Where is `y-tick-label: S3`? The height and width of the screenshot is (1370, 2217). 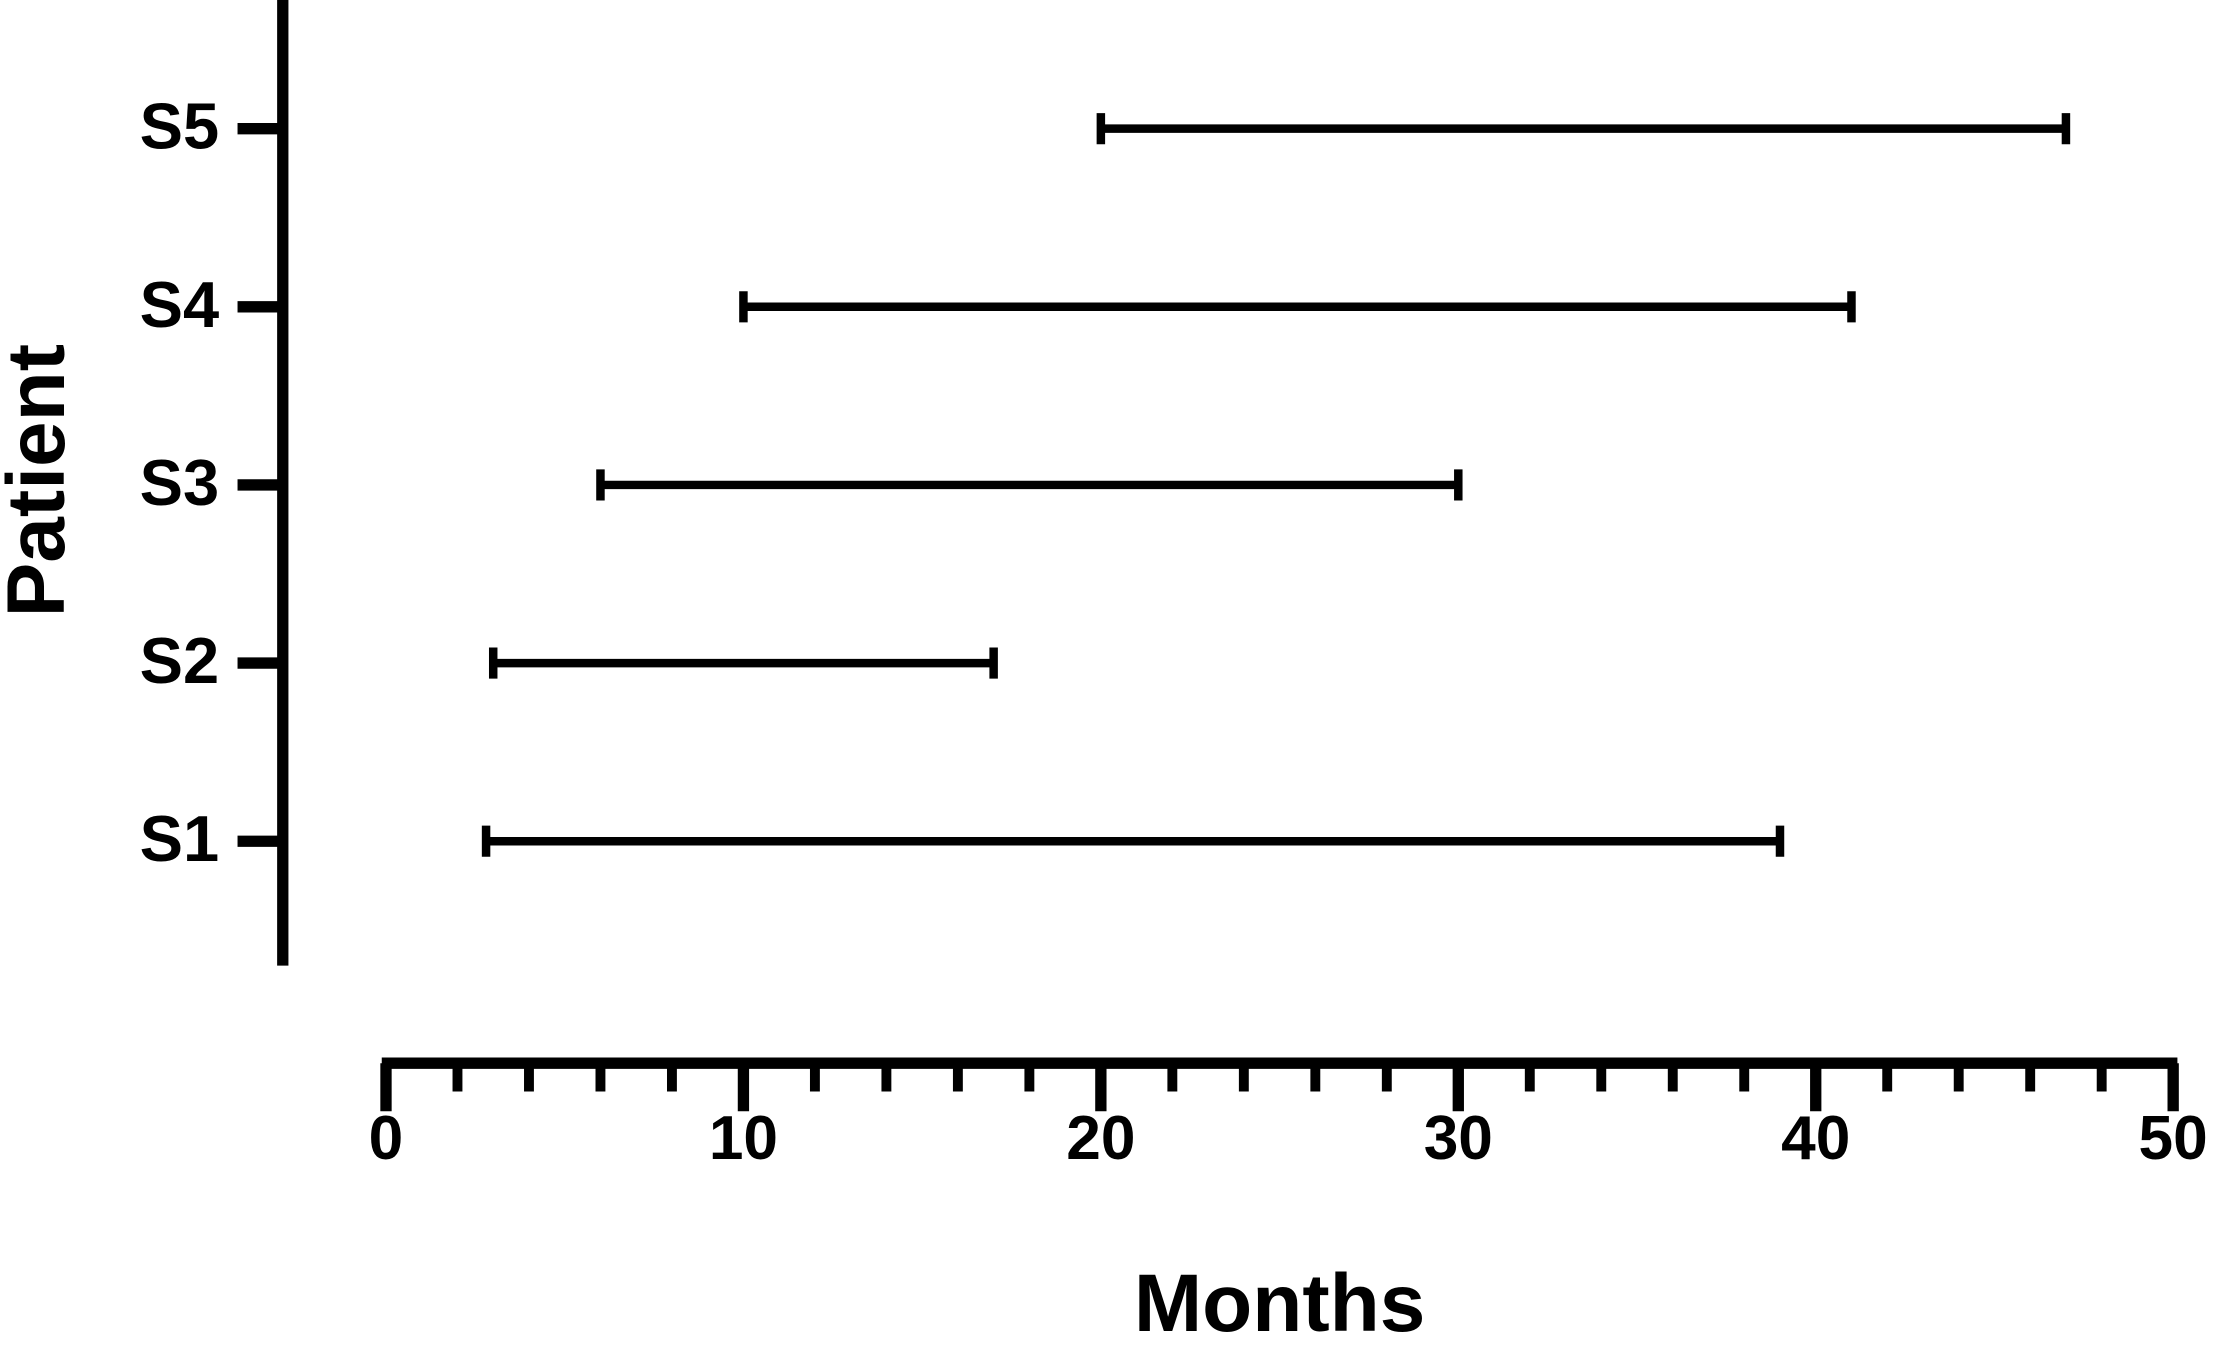 y-tick-label: S3 is located at coordinates (180, 482).